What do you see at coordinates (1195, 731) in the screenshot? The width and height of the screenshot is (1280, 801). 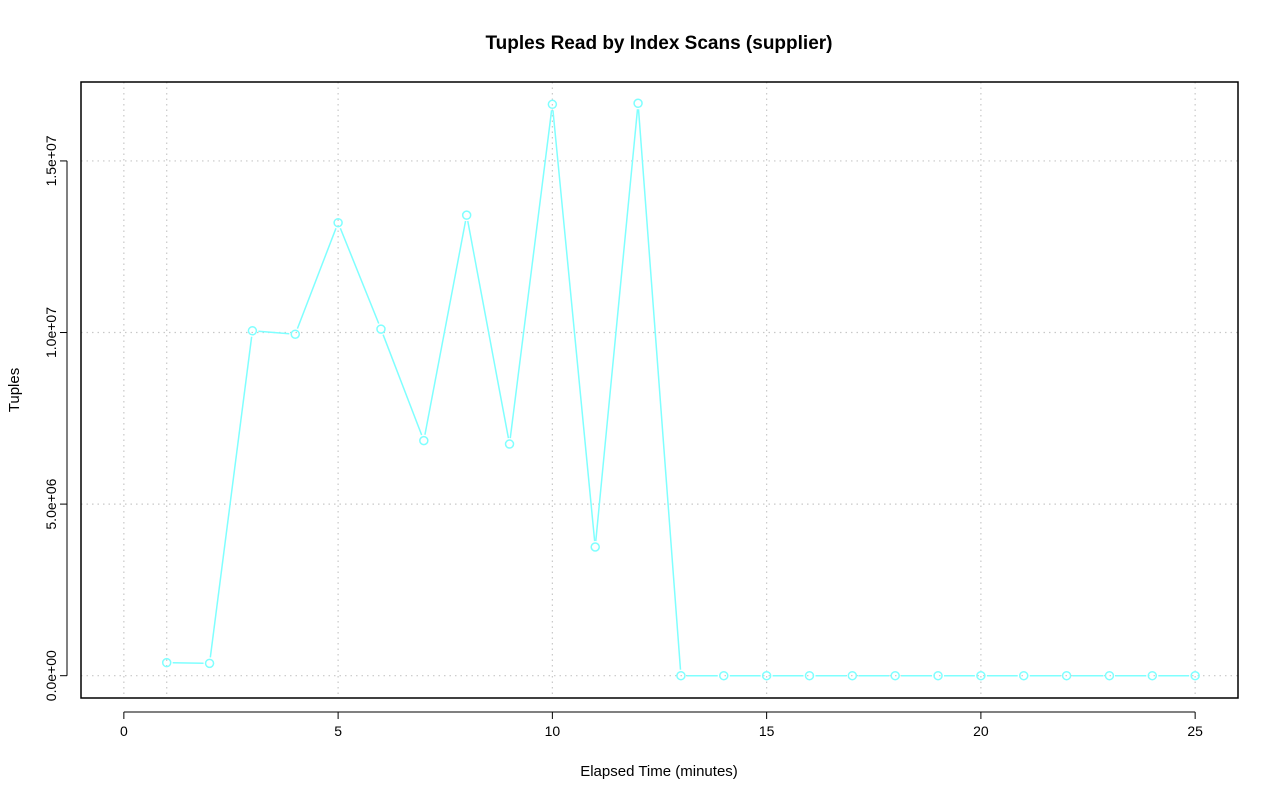 I see `x-tick-label: 25` at bounding box center [1195, 731].